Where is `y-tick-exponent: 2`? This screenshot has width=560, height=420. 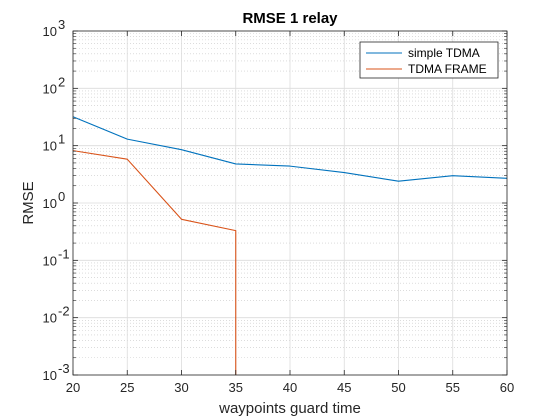
y-tick-exponent: 2 is located at coordinates (61, 81).